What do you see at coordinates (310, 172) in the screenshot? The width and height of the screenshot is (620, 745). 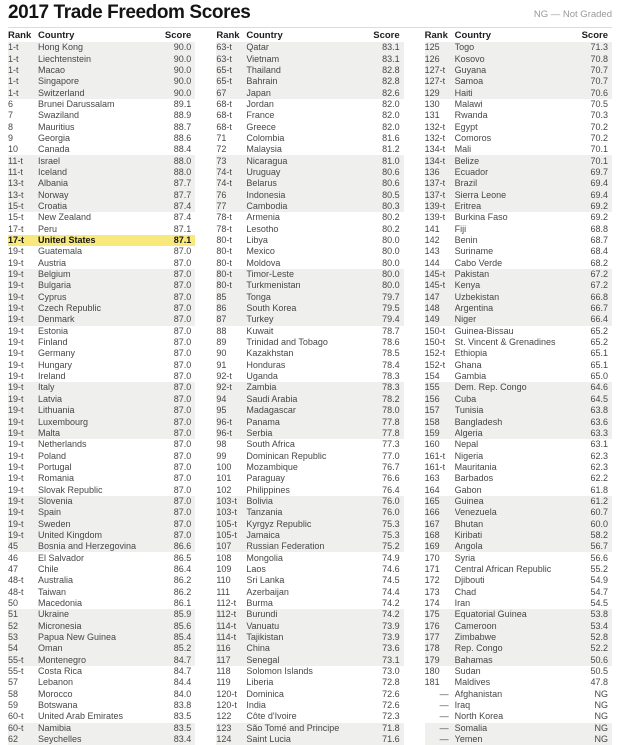 I see `table-row: 74-t Uruguay 80.6` at bounding box center [310, 172].